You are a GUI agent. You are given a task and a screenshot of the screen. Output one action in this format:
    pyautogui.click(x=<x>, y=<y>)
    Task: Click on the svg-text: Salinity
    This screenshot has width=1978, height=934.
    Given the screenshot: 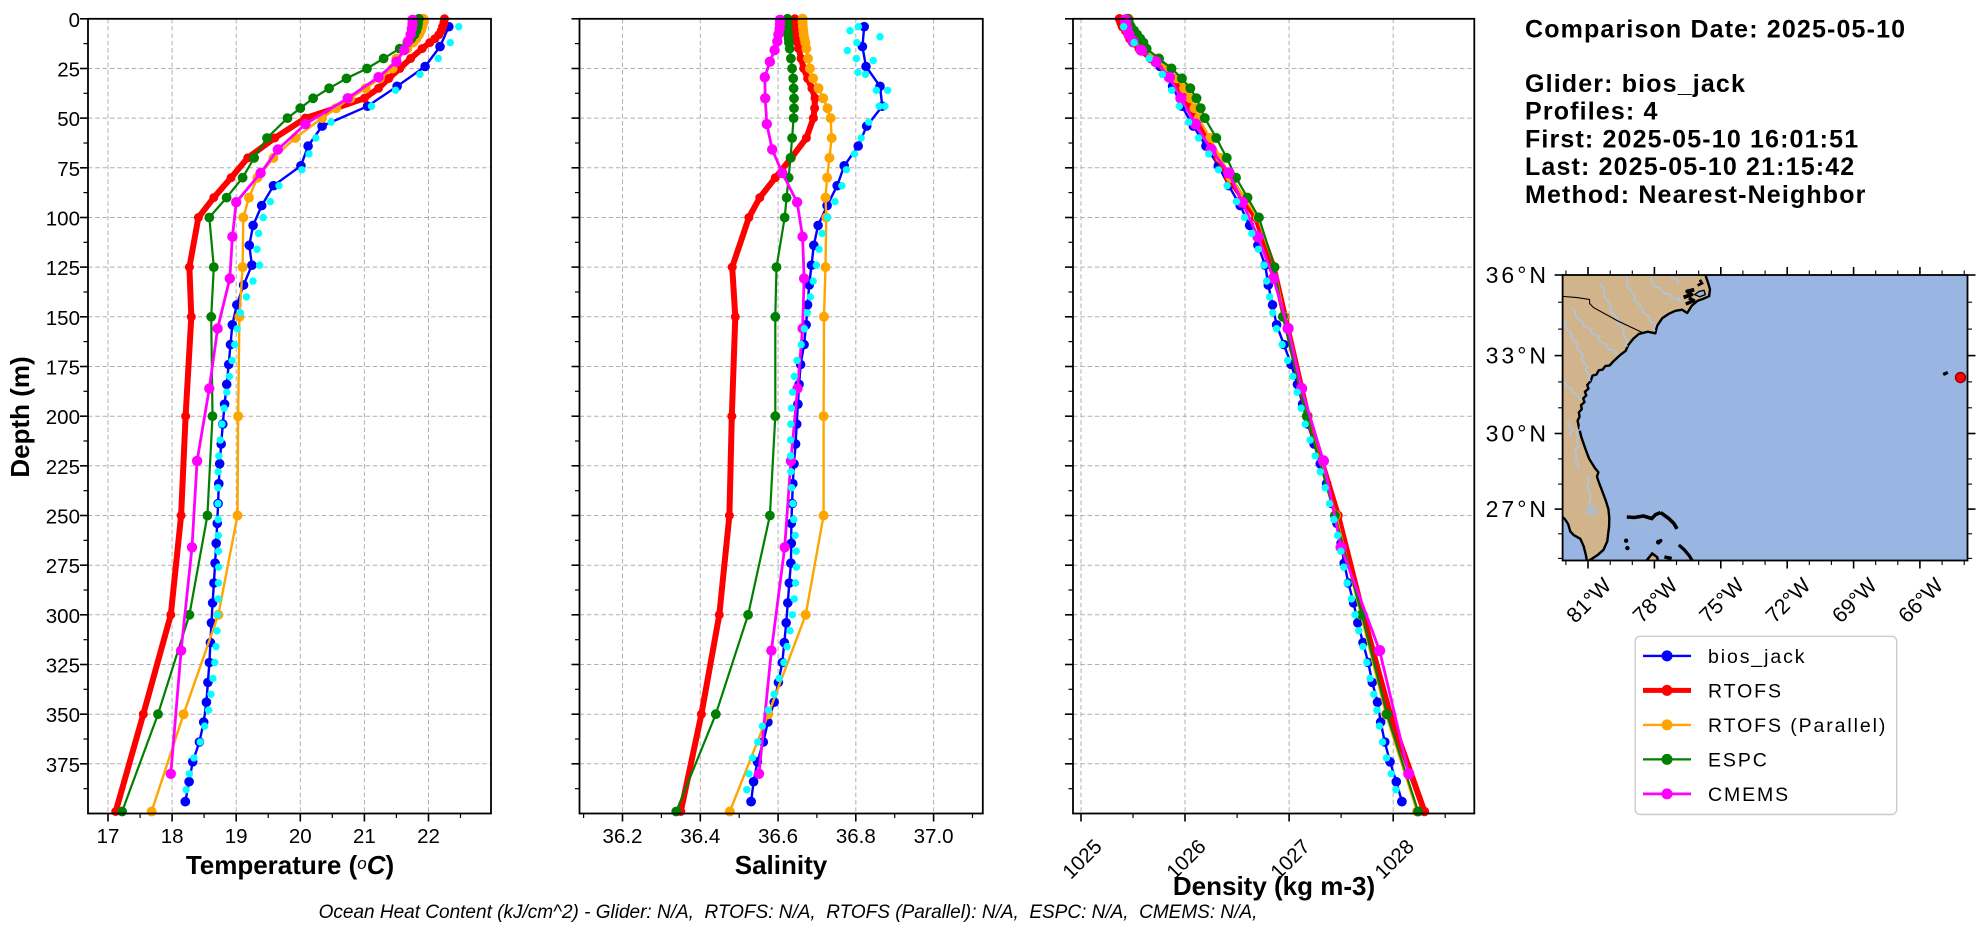 What is the action you would take?
    pyautogui.click(x=781, y=865)
    